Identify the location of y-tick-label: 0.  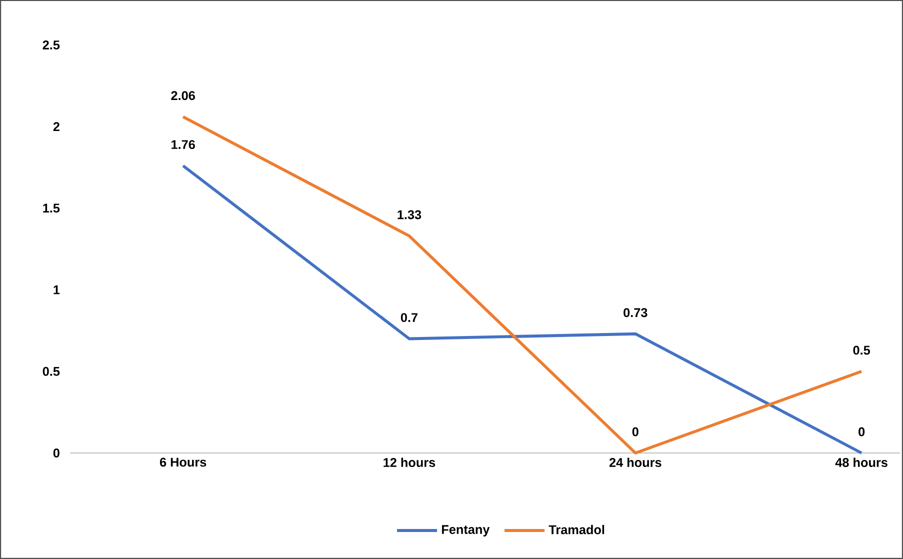
(56, 453).